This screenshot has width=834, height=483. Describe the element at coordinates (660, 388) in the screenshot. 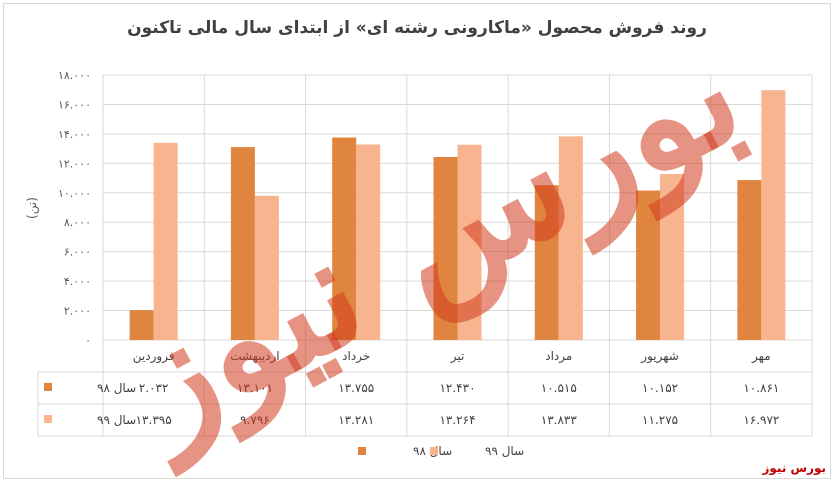

I see `table-cell-value: ۱۰.۱۵۲` at that location.